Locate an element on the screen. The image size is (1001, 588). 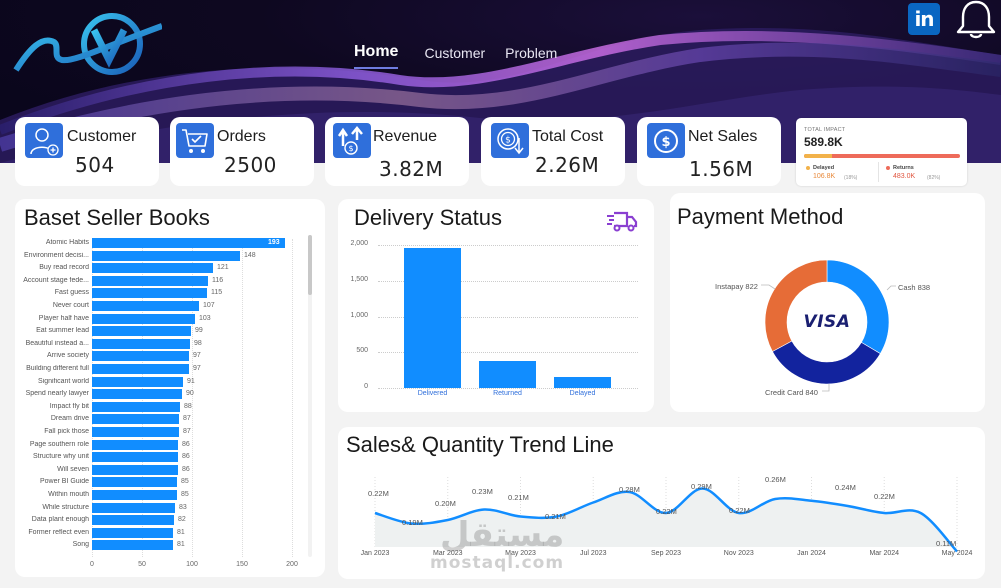
kpi-card-customer: Customer 504 is located at coordinates (87, 151).